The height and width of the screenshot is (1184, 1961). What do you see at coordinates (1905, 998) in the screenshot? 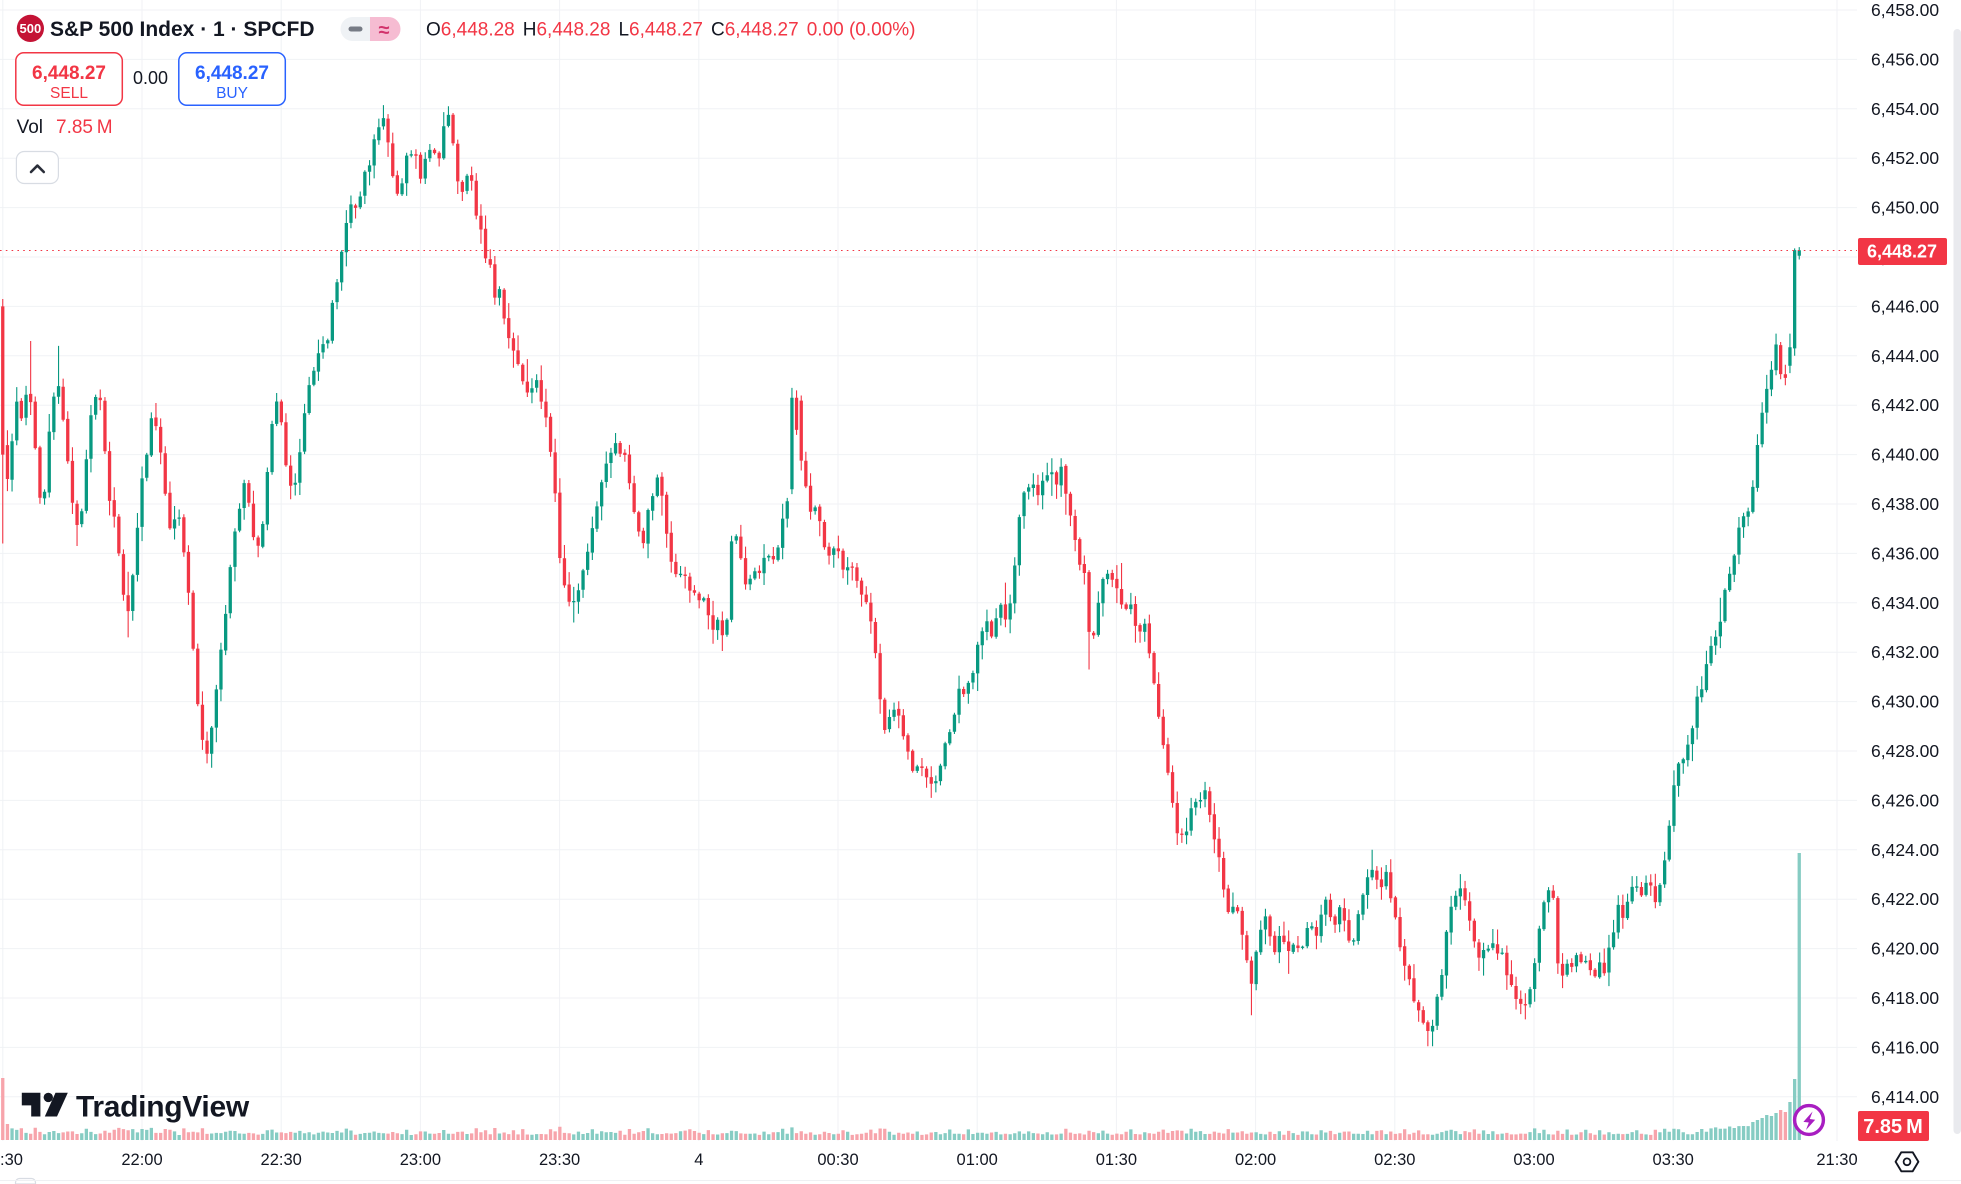
I see `svg-text: 6,418.00` at bounding box center [1905, 998].